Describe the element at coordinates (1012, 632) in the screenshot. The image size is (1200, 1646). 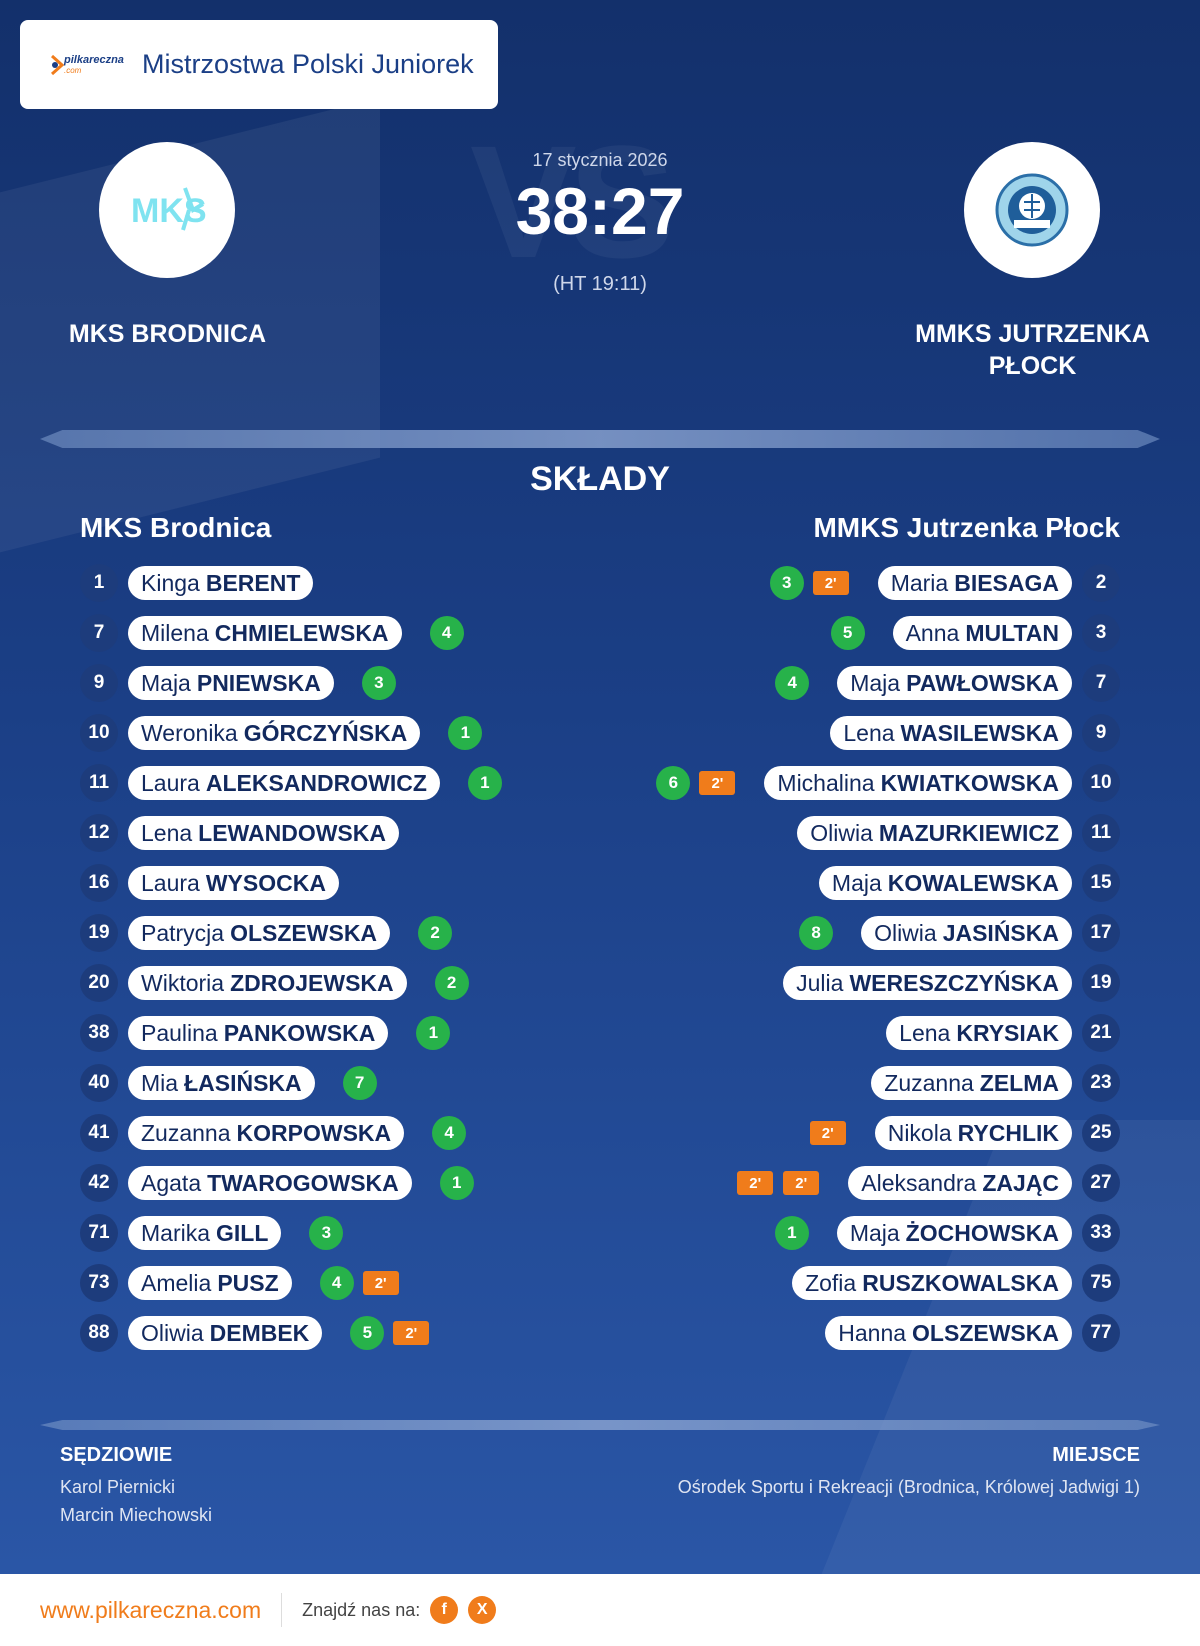
I see `player-last-name: MULTAN` at that location.